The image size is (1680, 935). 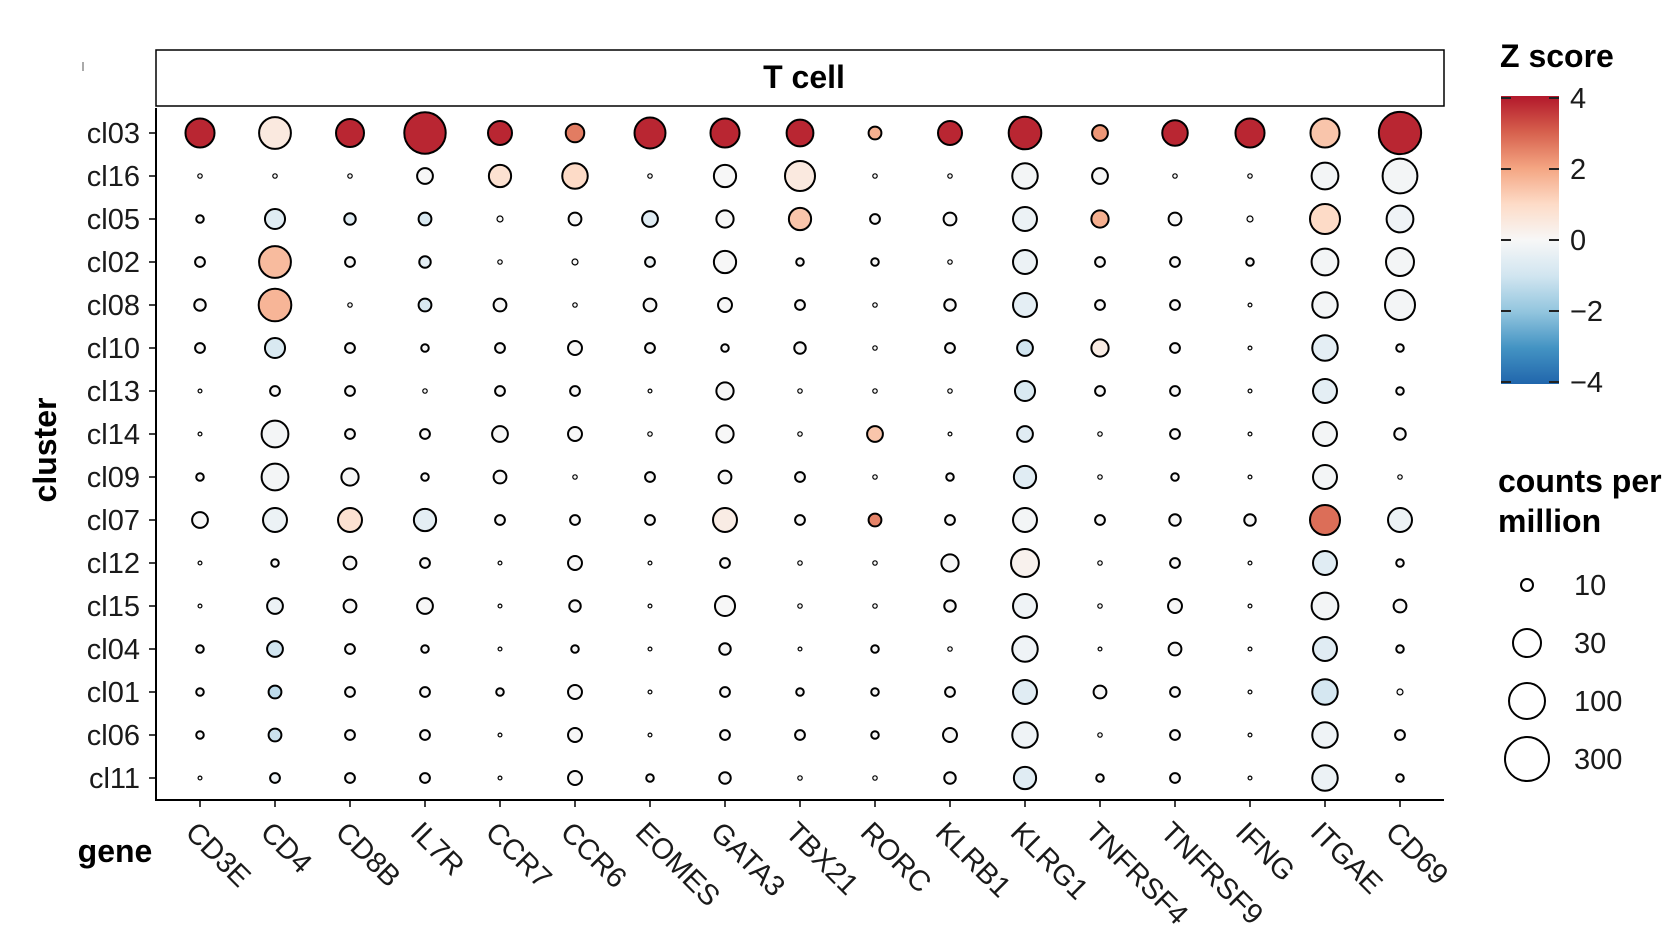 What do you see at coordinates (875, 391) in the screenshot?
I see `dot-cl13-RORC` at bounding box center [875, 391].